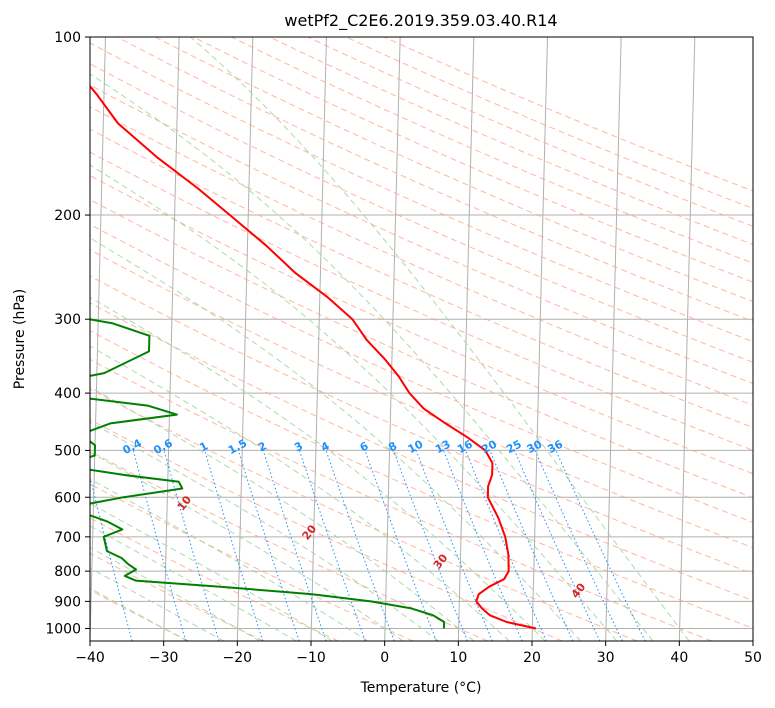 Image resolution: width=775 pixels, height=708 pixels. Describe the element at coordinates (48, 465) in the screenshot. I see `dry-adiabat-label: 0` at that location.